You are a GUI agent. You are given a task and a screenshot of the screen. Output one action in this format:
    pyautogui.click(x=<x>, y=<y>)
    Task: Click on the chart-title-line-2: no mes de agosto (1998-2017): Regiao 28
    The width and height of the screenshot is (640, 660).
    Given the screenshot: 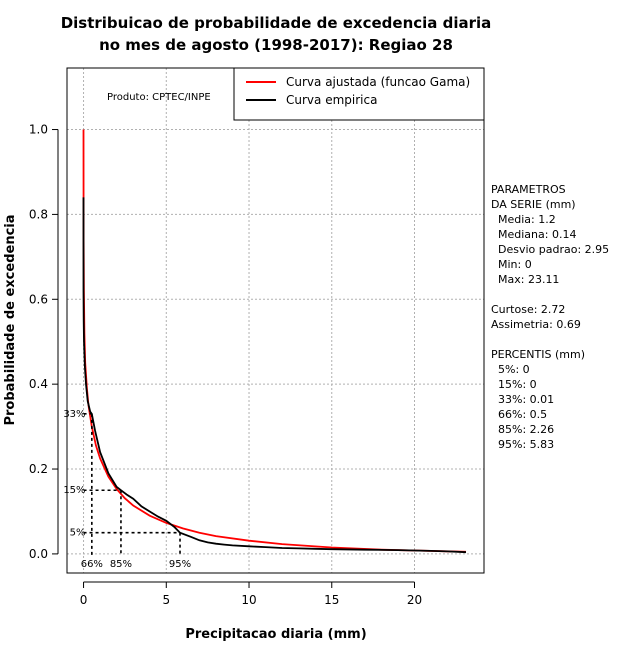 What is the action you would take?
    pyautogui.click(x=276, y=45)
    